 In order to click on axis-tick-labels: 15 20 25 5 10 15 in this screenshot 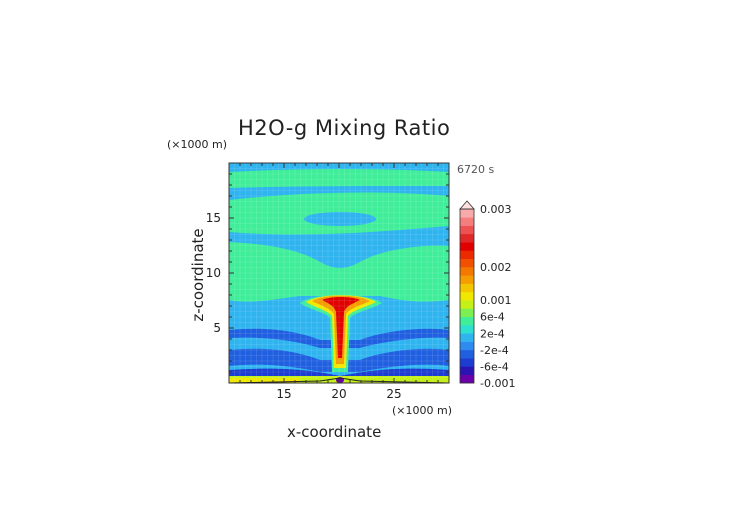, I will do `click(304, 306)`.